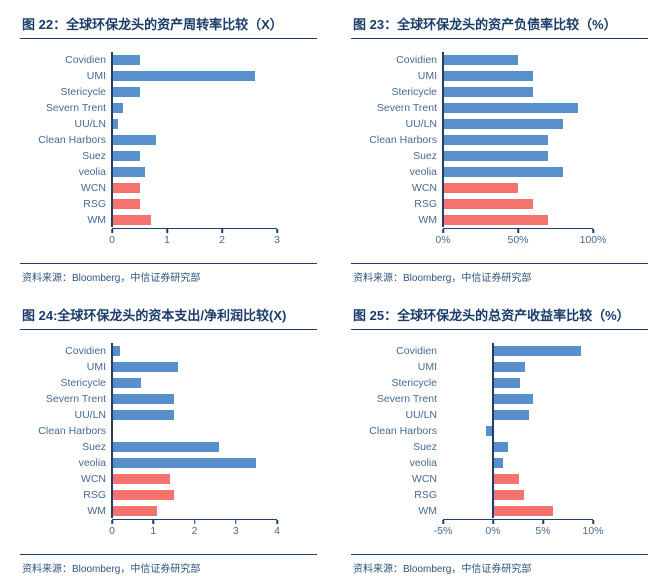 Image resolution: width=660 pixels, height=576 pixels. Describe the element at coordinates (171, 351) in the screenshot. I see `bar-row: Covidien` at that location.